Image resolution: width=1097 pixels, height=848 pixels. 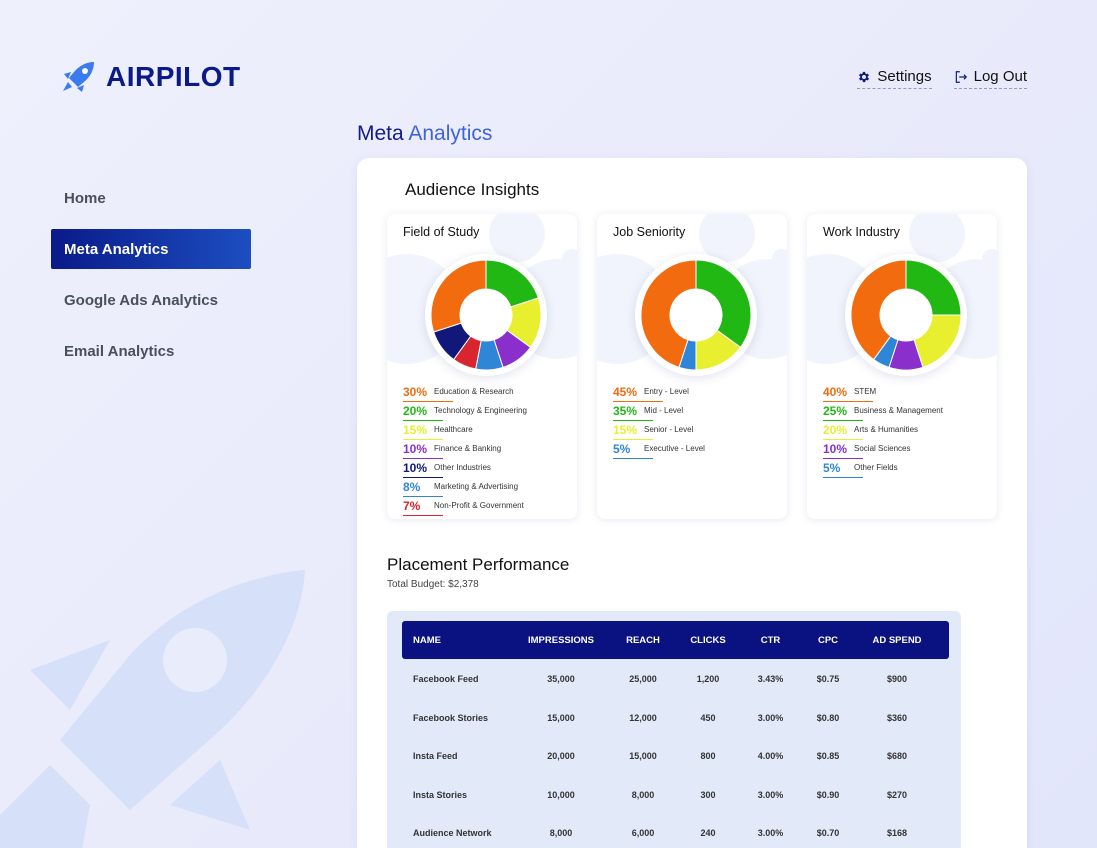 What do you see at coordinates (879, 310) in the screenshot?
I see `donut-slice-stem` at bounding box center [879, 310].